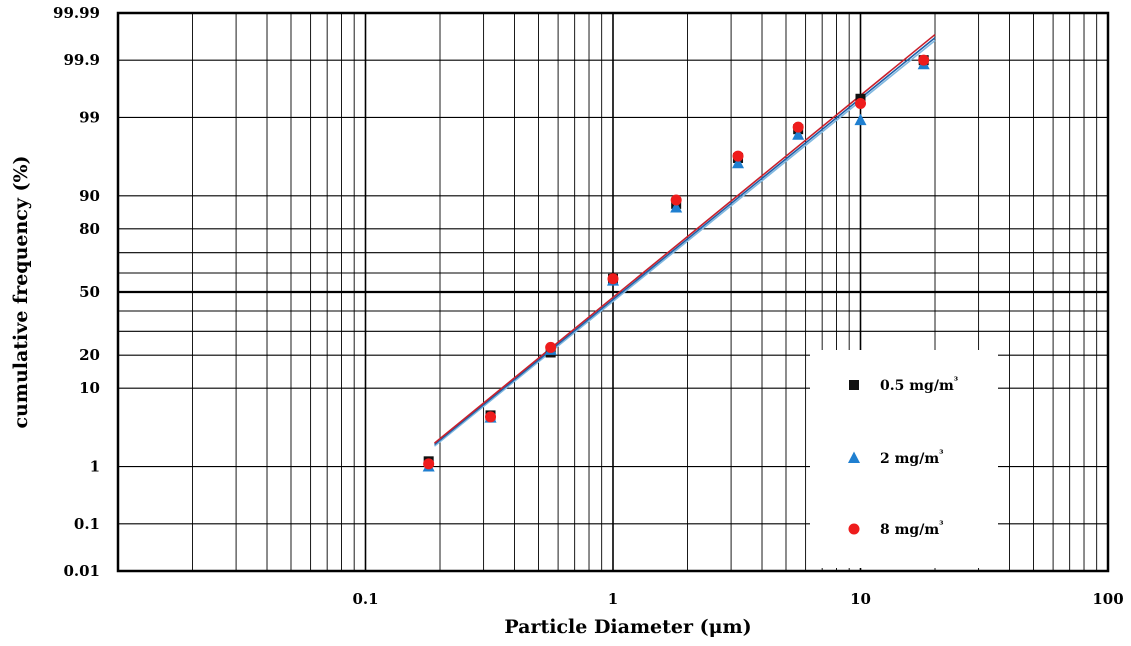  What do you see at coordinates (21, 291) in the screenshot?
I see `y-axis-title: cumulative frequency (%)` at bounding box center [21, 291].